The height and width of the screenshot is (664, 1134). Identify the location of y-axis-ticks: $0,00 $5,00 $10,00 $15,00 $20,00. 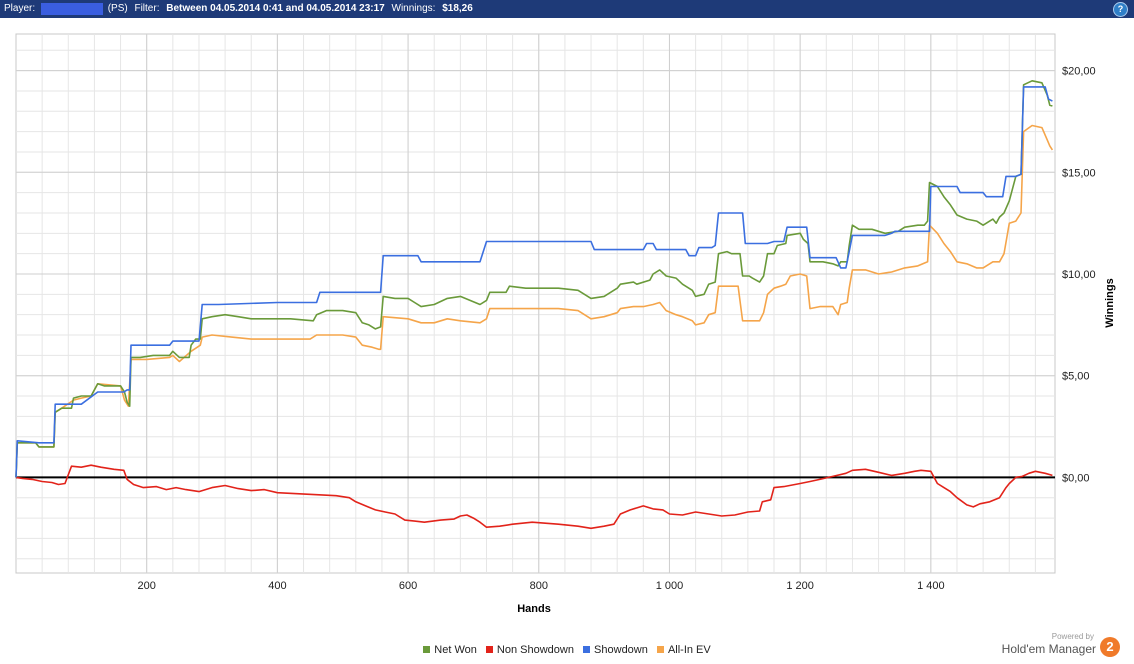
(1079, 275).